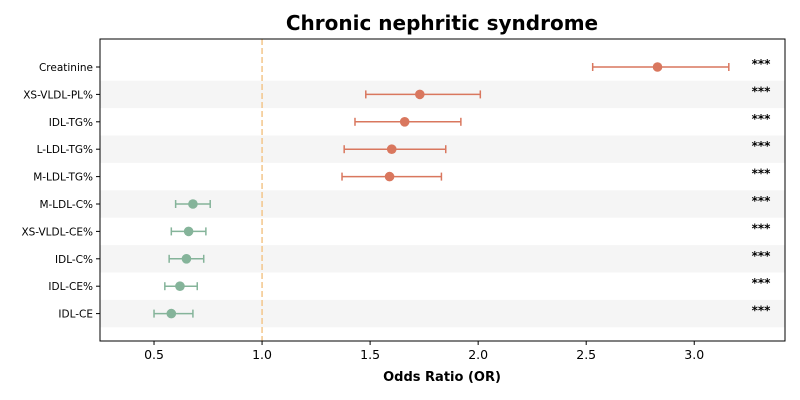 The height and width of the screenshot is (400, 800). Describe the element at coordinates (75, 315) in the screenshot. I see `y-tick-label: IDL-CE` at that location.